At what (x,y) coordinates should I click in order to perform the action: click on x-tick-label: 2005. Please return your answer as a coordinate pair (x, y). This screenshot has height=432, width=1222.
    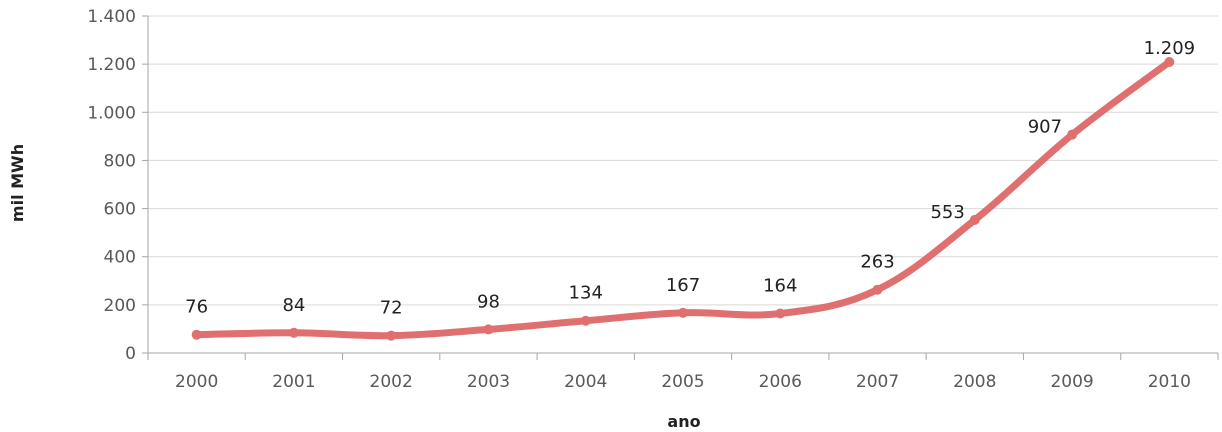
    Looking at the image, I should click on (682, 382).